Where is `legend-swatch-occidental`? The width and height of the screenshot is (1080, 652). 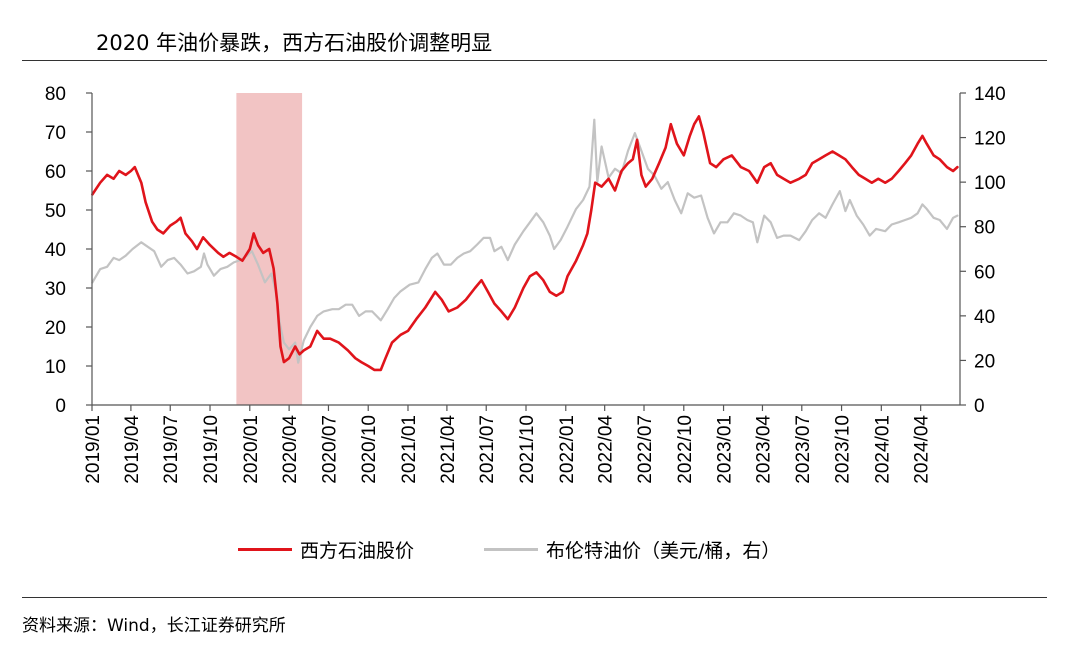
legend-swatch-occidental is located at coordinates (265, 549).